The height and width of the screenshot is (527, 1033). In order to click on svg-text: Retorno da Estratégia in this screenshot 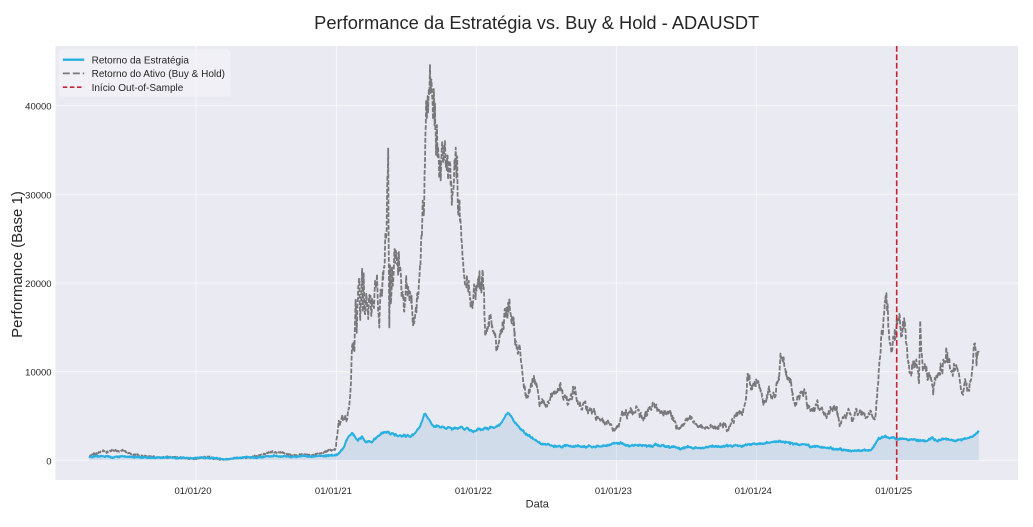, I will do `click(141, 60)`.